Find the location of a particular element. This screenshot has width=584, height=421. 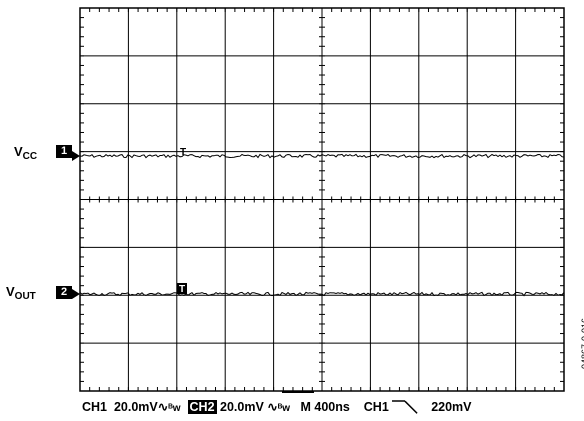

timebase: M 400ns is located at coordinates (325, 407).